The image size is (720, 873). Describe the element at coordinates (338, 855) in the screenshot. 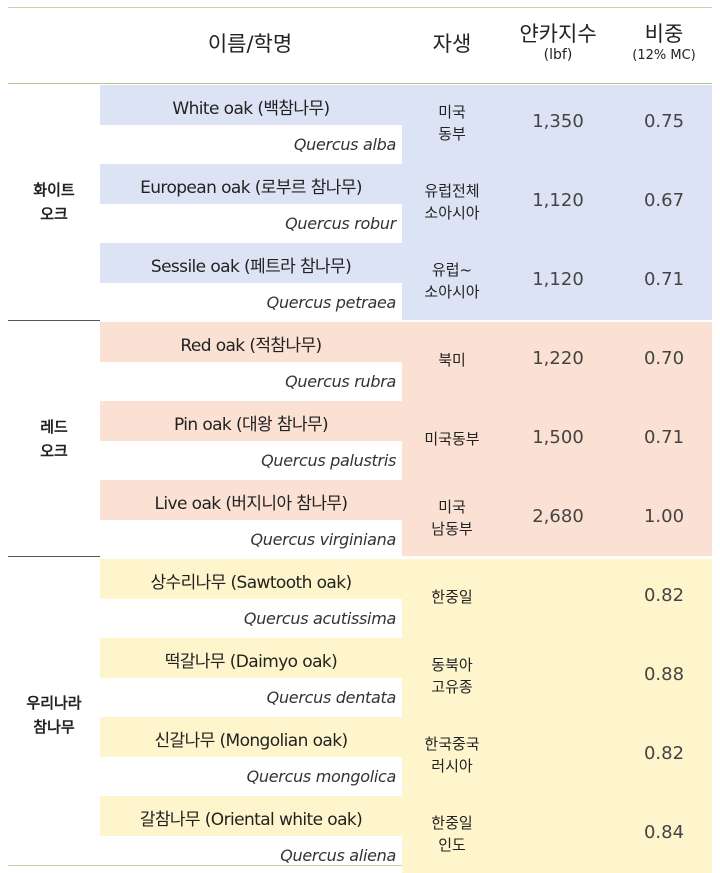

I see `species-latin-name: Quercus aliena` at that location.